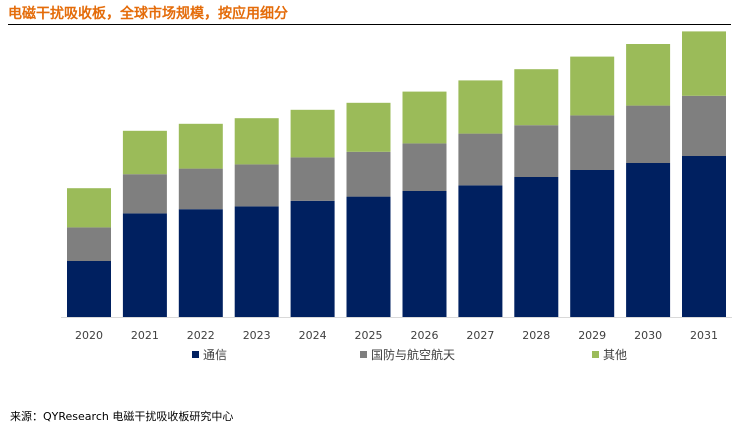 The height and width of the screenshot is (431, 739). I want to click on title-divider, so click(369, 24).